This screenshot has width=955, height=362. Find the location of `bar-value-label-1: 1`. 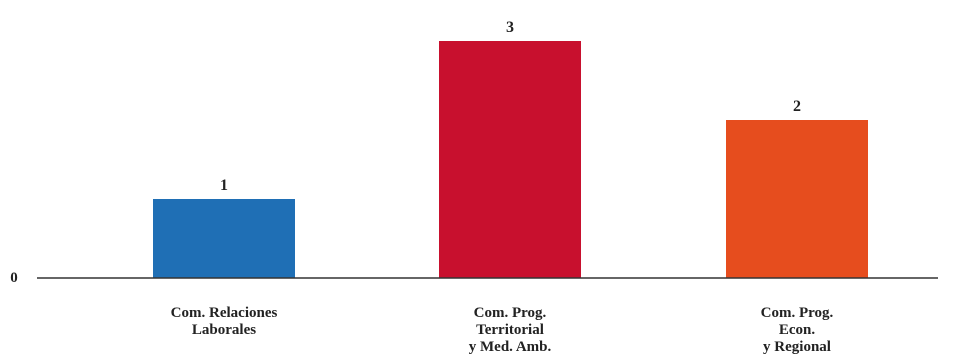

bar-value-label-1: 1 is located at coordinates (224, 185).